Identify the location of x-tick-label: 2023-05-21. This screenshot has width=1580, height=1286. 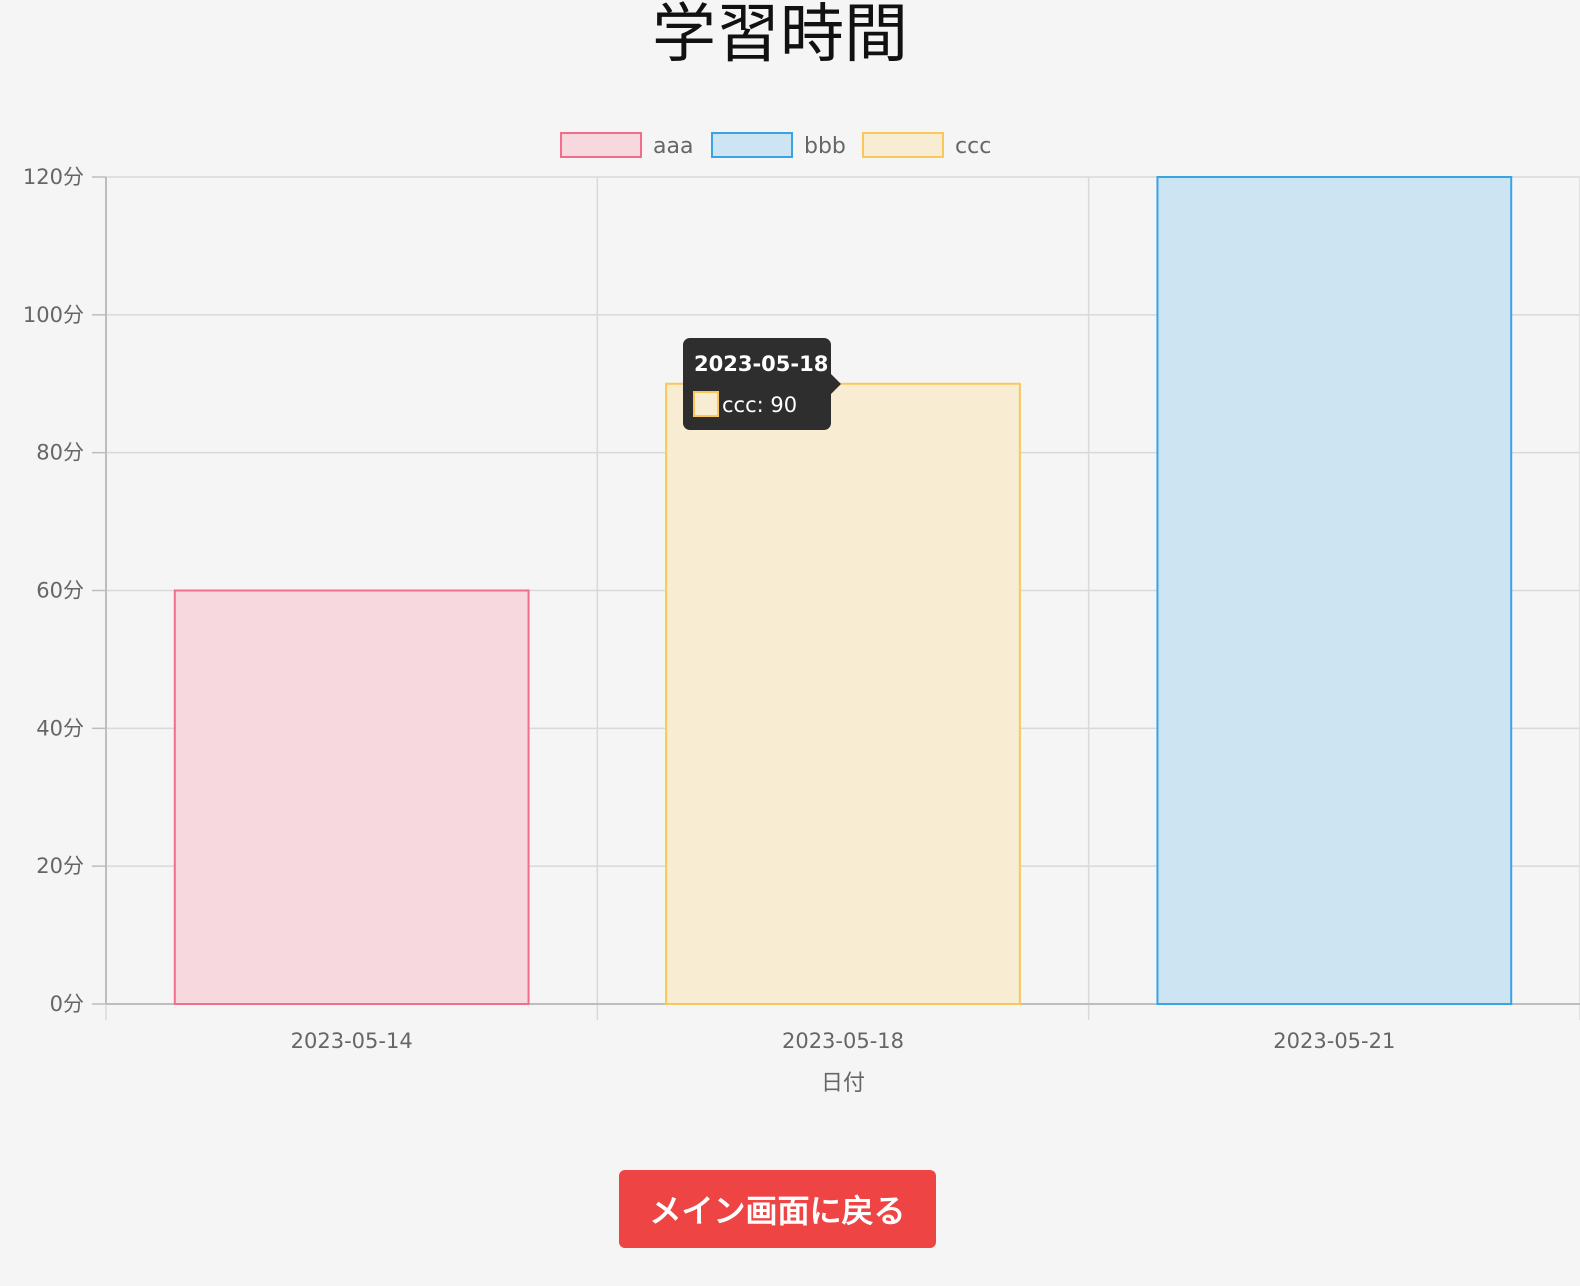
(1334, 1041).